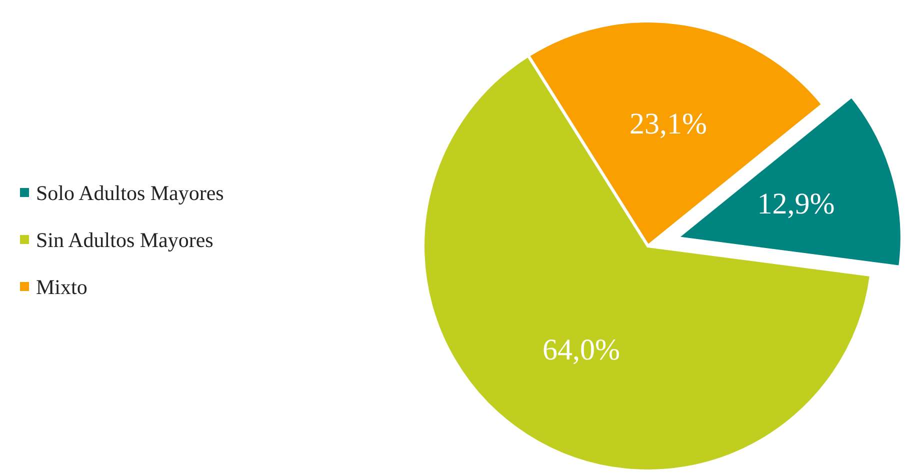 The height and width of the screenshot is (475, 909). Describe the element at coordinates (581, 350) in the screenshot. I see `data-label: 64,0%` at that location.